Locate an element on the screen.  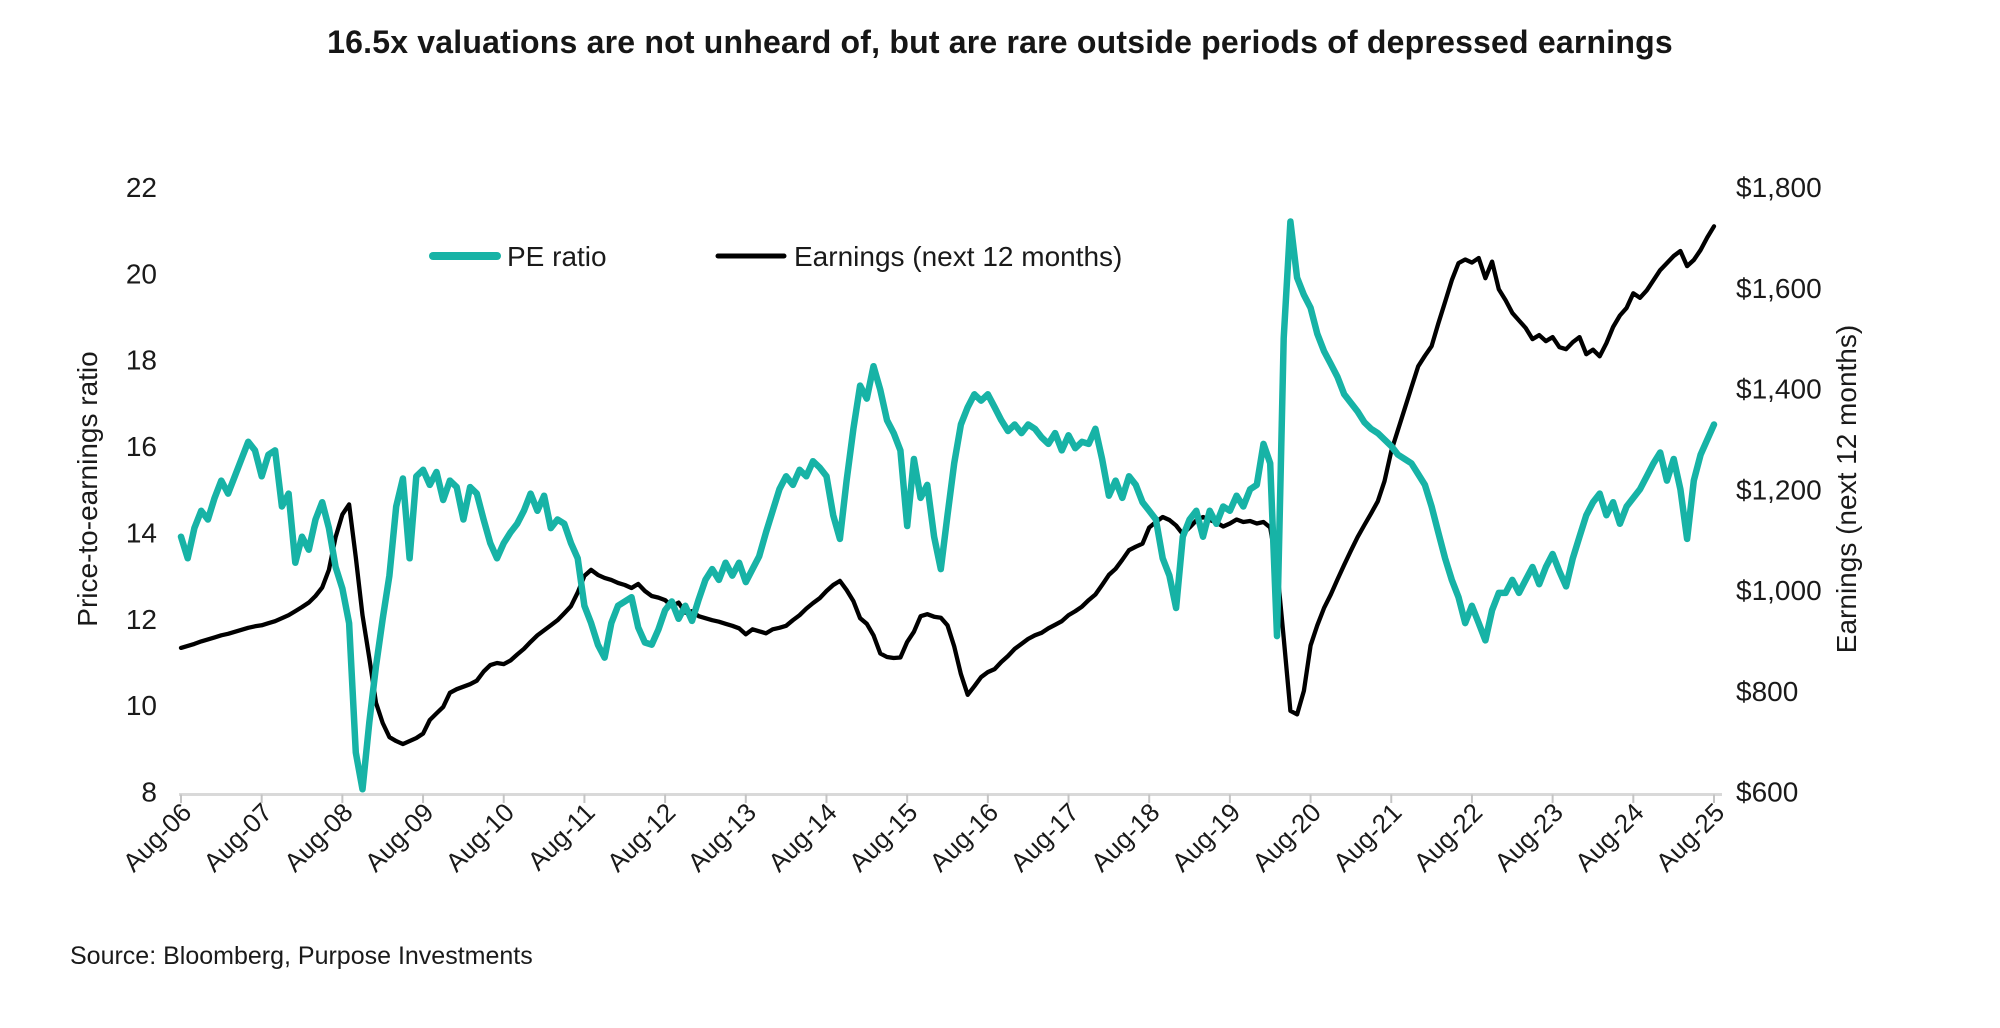
right-axis-title: Earnings (next 12 months) is located at coordinates (1846, 489).